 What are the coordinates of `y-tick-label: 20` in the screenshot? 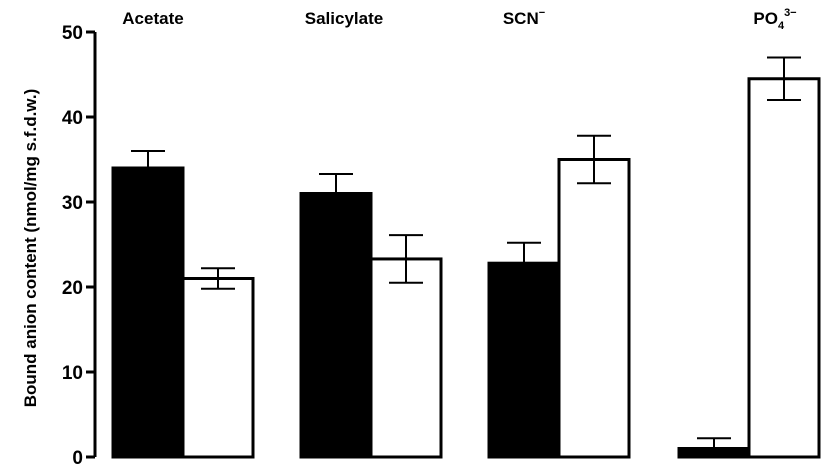 It's located at (72, 288).